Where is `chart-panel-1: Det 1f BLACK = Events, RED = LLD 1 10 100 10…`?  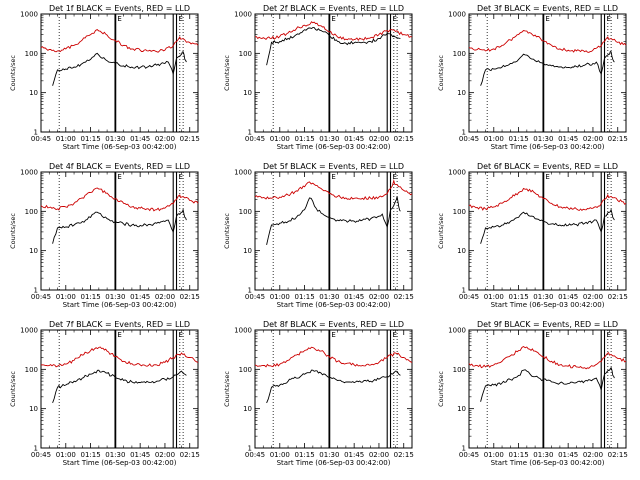
chart-panel-1: Det 1f BLACK = Events, RED = LLD 1 10 100 10… is located at coordinates (104, 77).